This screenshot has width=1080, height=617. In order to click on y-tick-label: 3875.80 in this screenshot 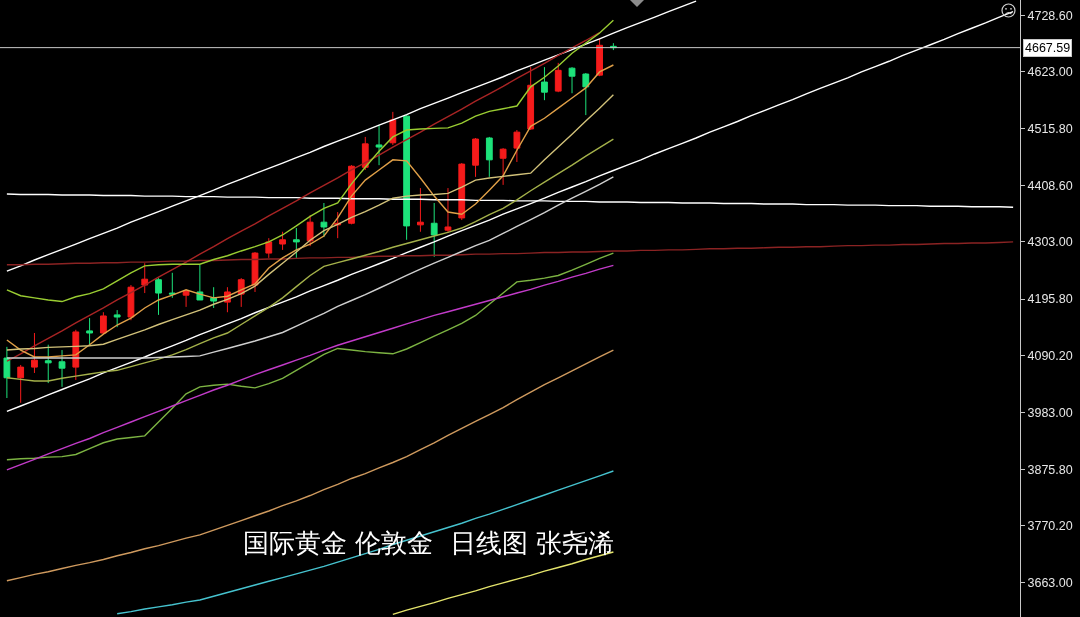, I will do `click(1050, 469)`.